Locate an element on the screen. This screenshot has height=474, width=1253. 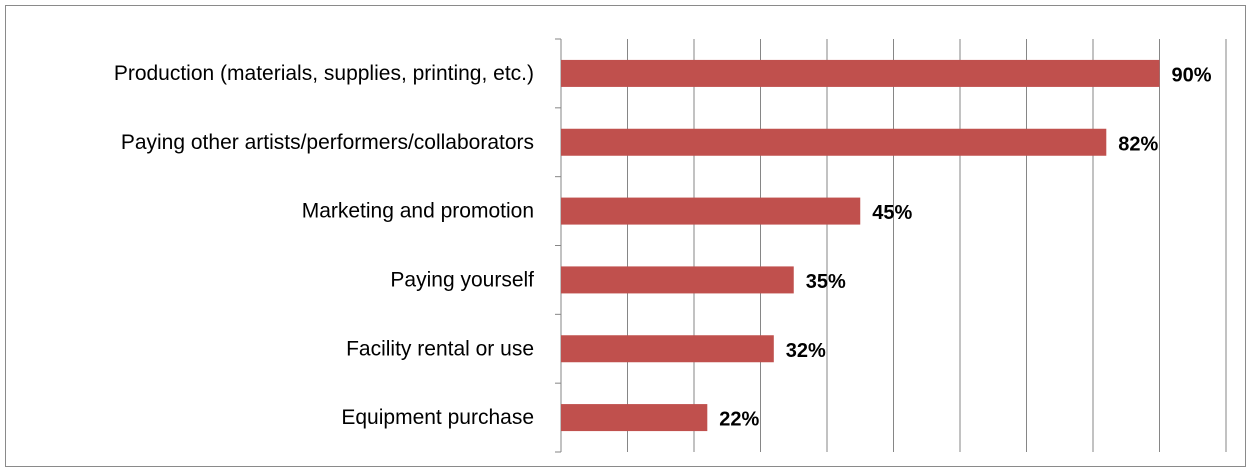
data-label: 90% is located at coordinates (1192, 75).